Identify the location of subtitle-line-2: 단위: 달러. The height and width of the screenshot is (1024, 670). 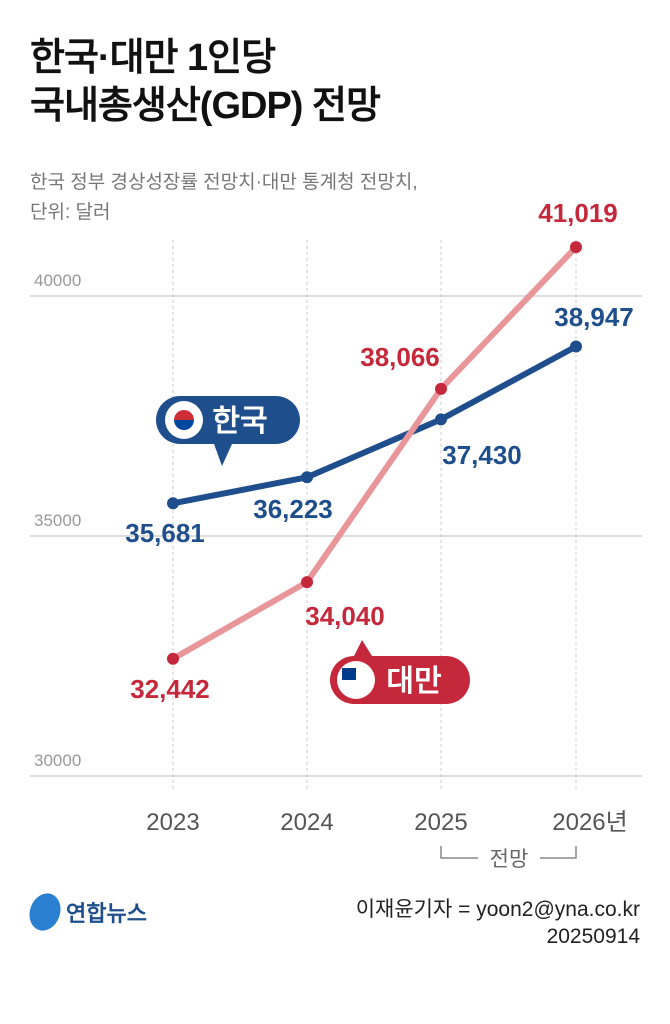
(70, 212).